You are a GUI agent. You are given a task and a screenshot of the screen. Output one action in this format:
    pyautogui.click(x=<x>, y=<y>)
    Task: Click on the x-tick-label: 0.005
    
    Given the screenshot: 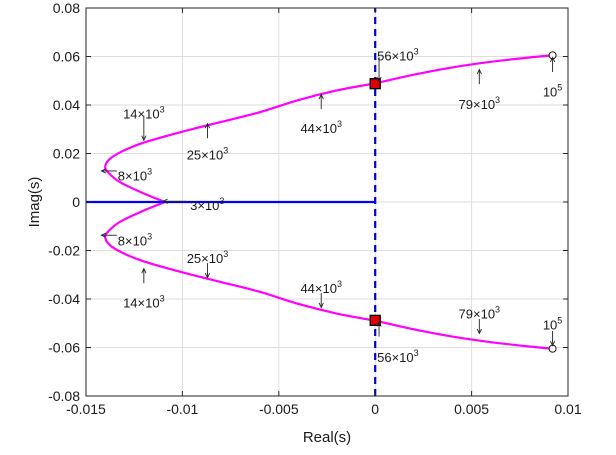 What is the action you would take?
    pyautogui.click(x=471, y=409)
    